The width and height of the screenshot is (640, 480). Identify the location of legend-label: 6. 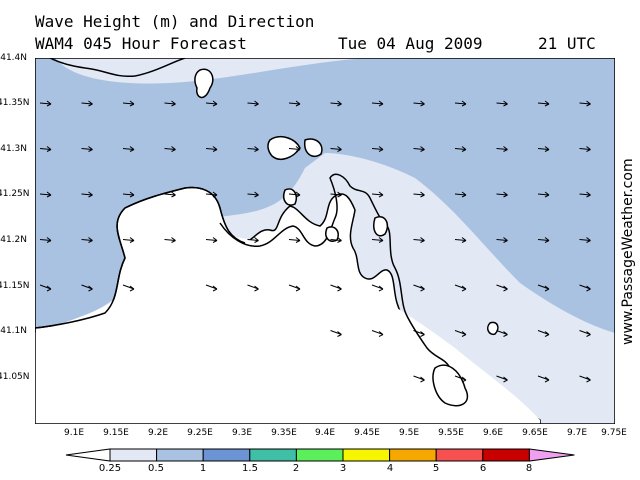
(483, 468).